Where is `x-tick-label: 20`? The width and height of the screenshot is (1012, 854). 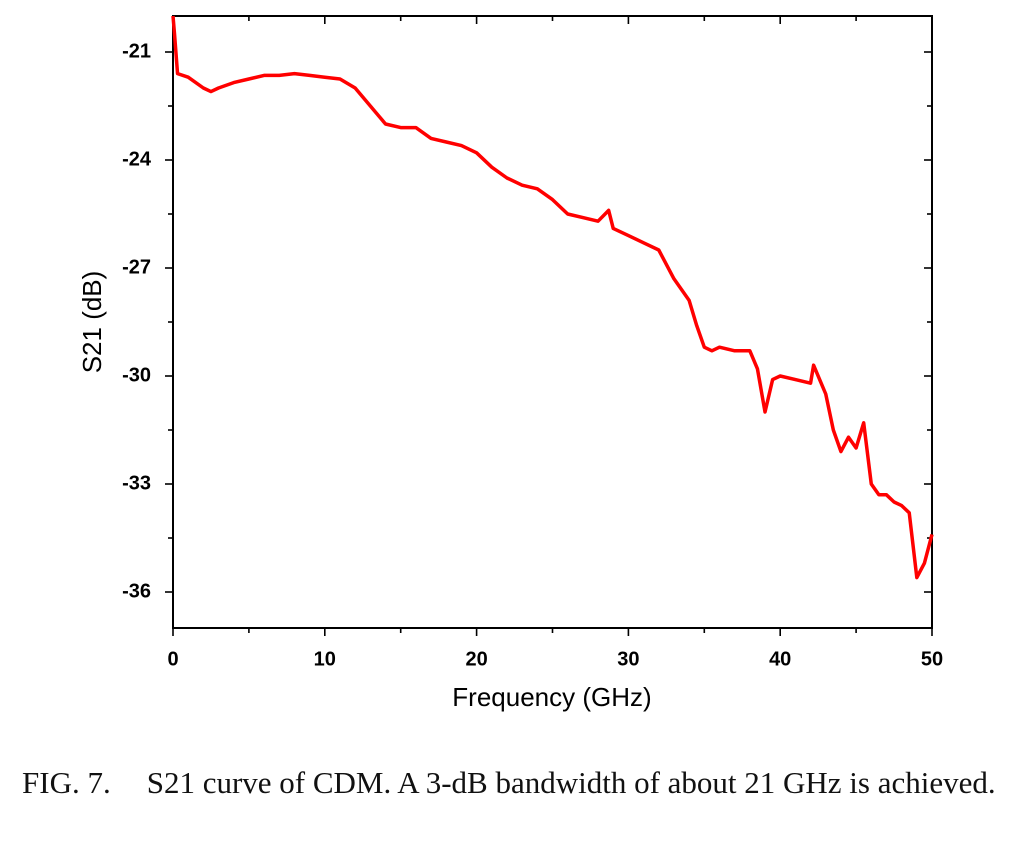 x-tick-label: 20 is located at coordinates (476, 659).